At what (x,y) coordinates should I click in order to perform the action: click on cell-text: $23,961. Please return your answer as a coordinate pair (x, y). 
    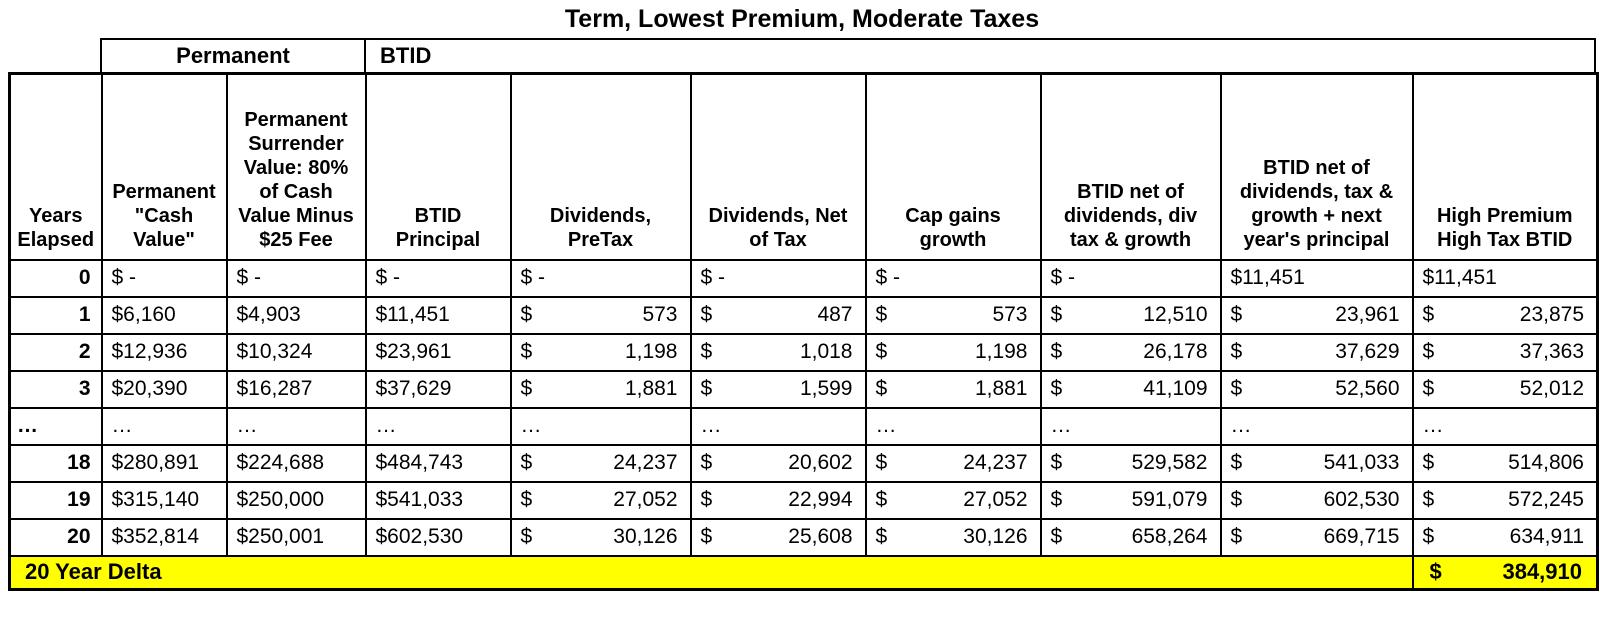
    Looking at the image, I should click on (438, 352).